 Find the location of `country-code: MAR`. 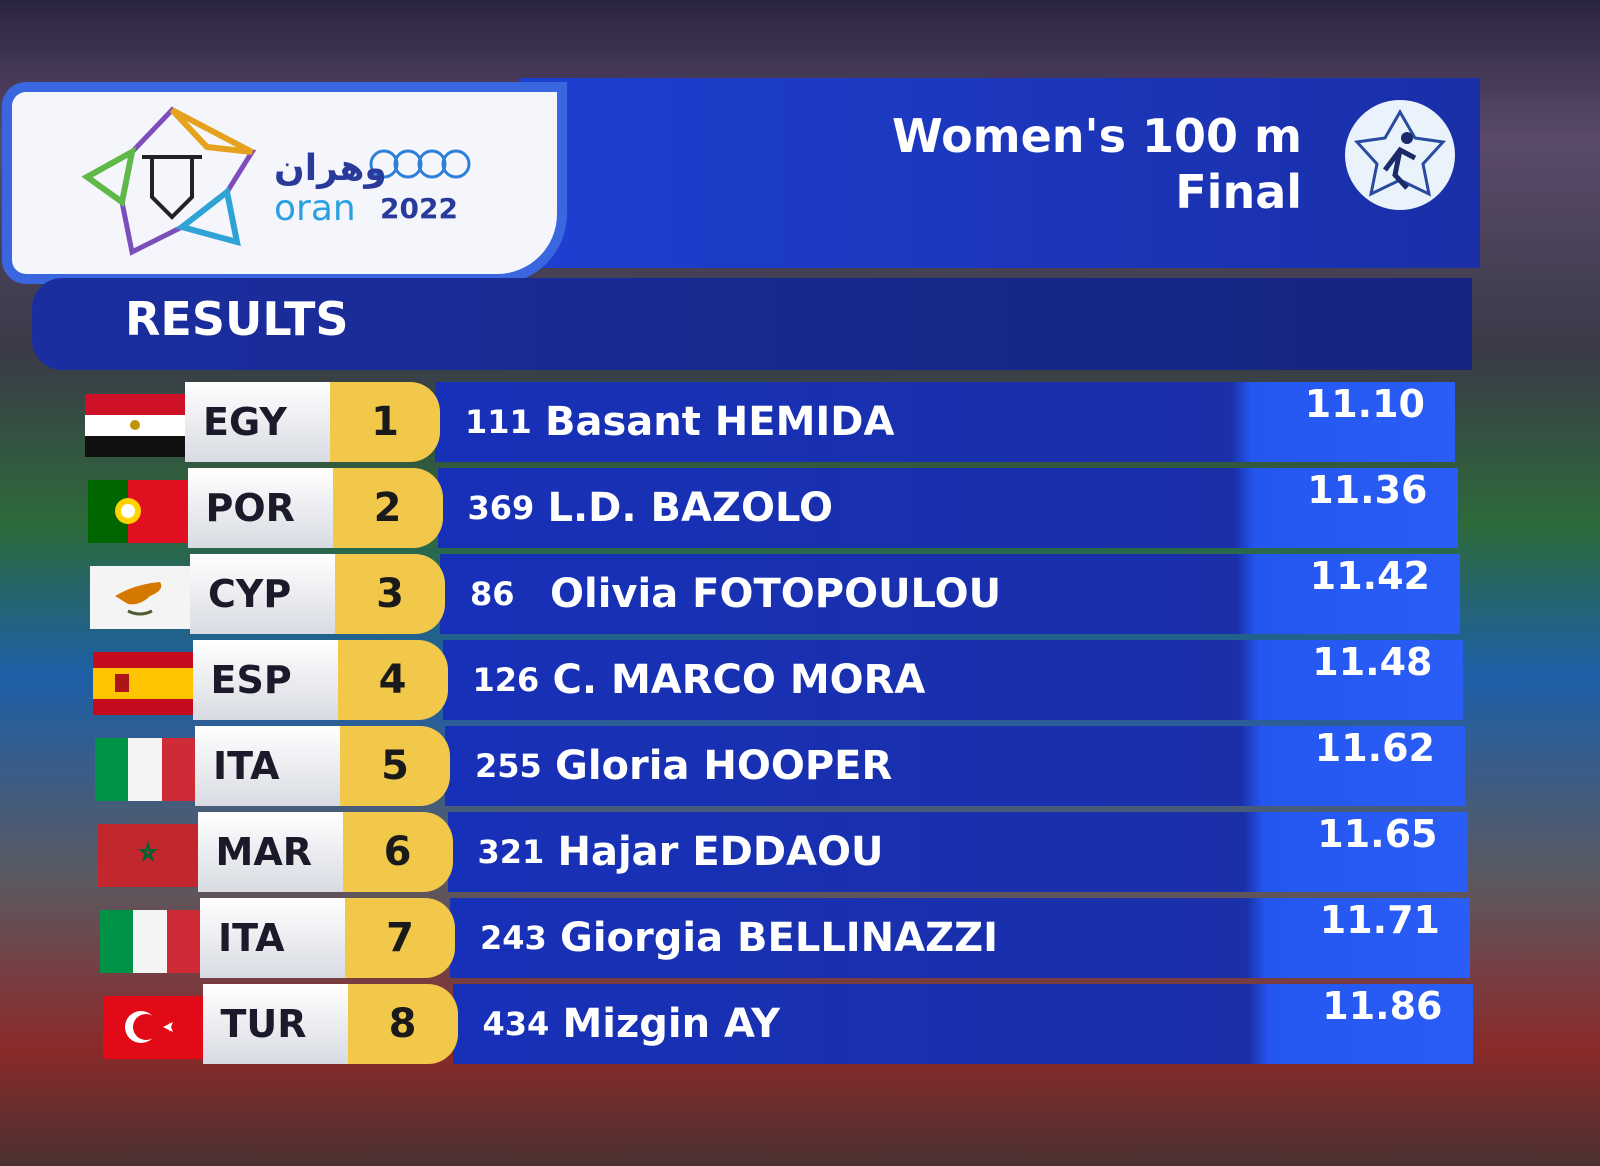

country-code: MAR is located at coordinates (272, 852).